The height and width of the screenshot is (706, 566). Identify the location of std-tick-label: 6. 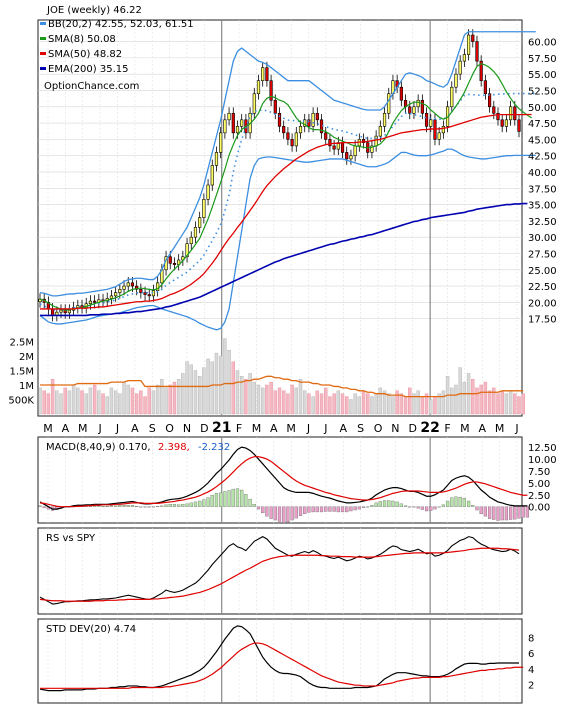
(531, 654).